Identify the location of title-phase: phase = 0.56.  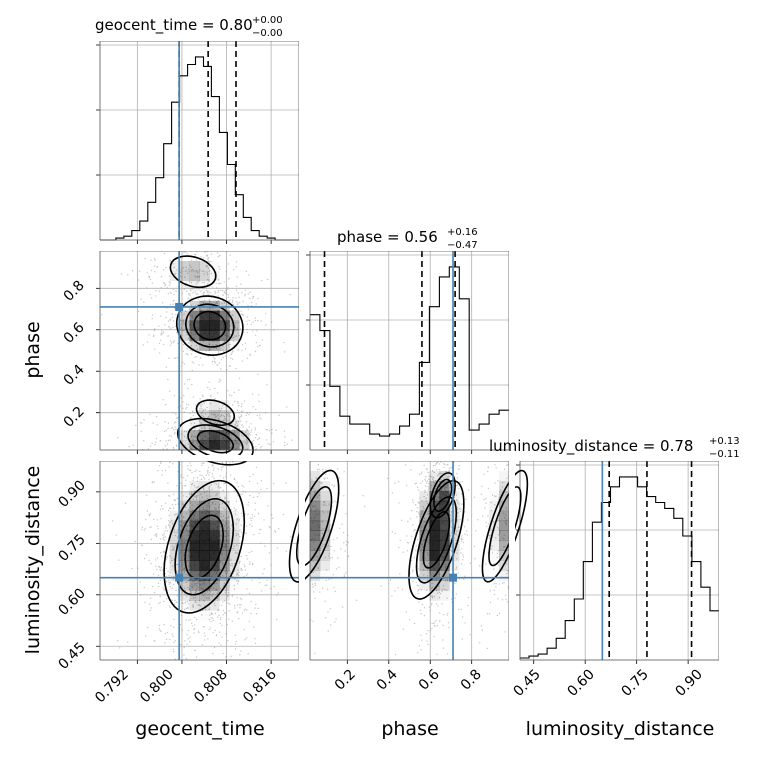
(387, 237).